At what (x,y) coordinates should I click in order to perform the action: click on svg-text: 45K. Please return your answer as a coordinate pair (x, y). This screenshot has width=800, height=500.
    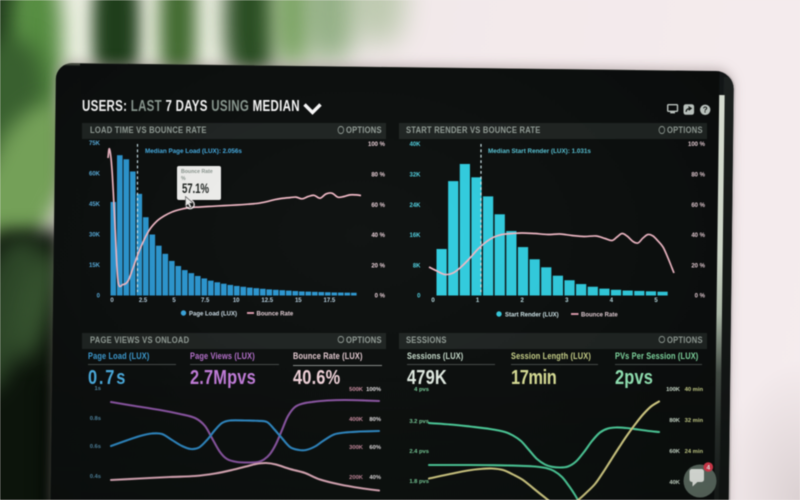
    Looking at the image, I should click on (95, 205).